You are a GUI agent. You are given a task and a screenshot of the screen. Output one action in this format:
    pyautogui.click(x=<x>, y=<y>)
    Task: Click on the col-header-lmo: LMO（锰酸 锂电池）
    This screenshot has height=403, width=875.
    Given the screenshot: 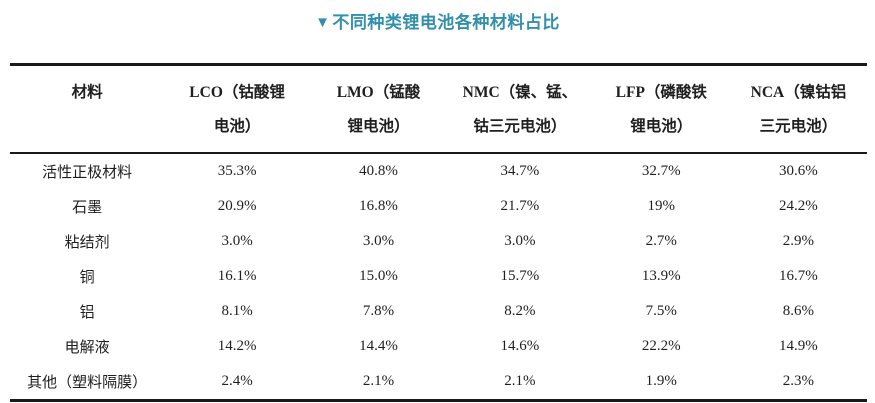 What is the action you would take?
    pyautogui.click(x=378, y=109)
    